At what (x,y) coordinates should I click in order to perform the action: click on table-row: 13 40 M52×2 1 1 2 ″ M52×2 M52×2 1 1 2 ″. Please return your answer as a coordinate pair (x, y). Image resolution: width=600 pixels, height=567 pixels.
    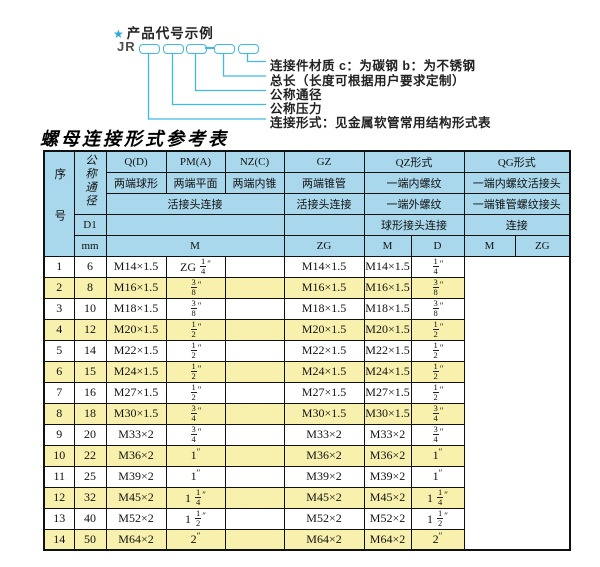
    Looking at the image, I should click on (306, 518).